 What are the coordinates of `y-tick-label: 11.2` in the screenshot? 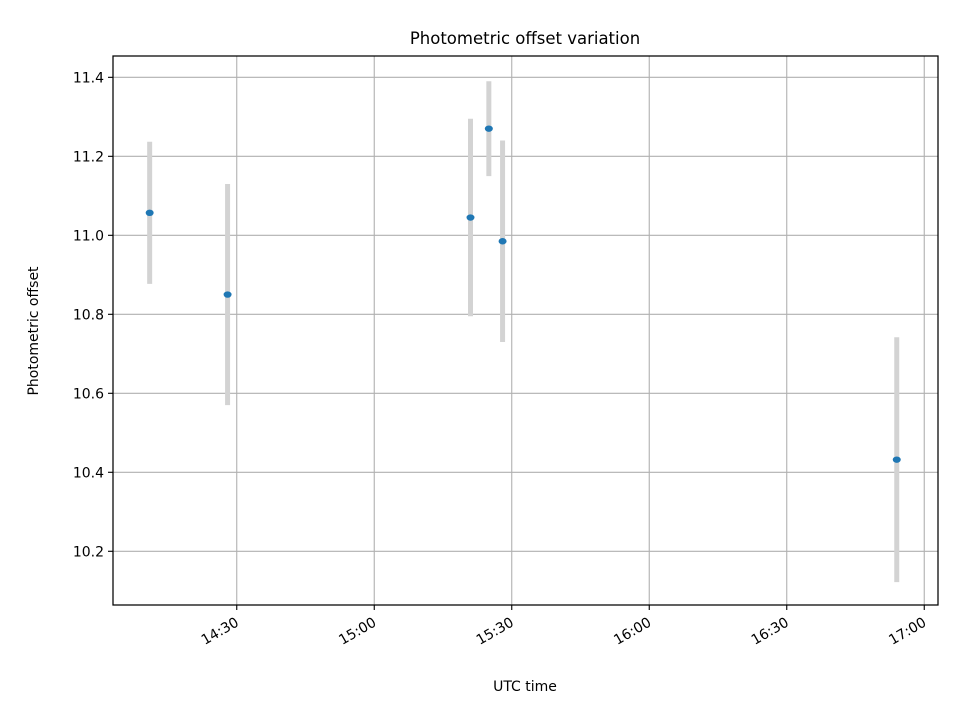 It's located at (88, 157).